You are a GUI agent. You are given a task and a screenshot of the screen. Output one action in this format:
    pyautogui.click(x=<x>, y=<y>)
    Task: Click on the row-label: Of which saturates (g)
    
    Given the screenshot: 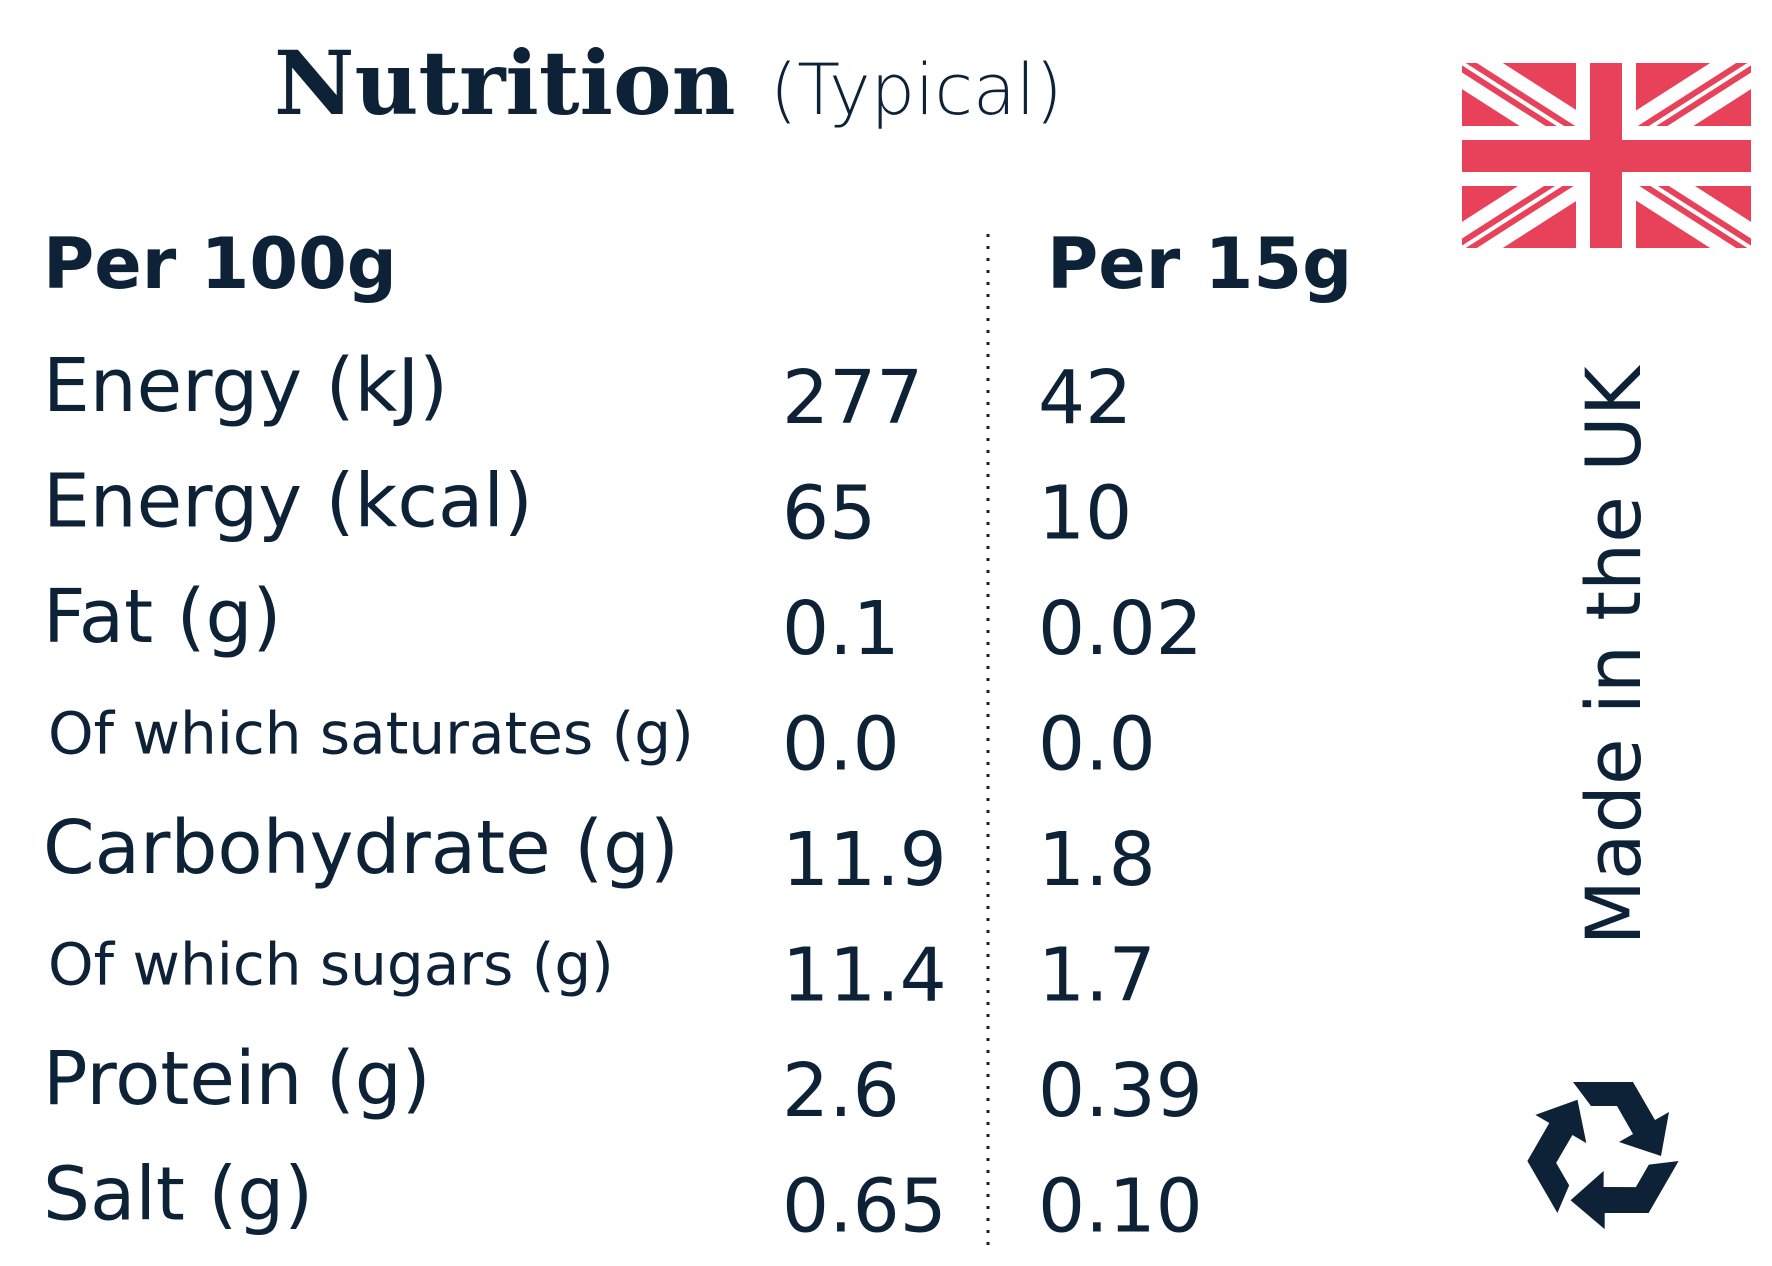 What is the action you would take?
    pyautogui.click(x=371, y=734)
    